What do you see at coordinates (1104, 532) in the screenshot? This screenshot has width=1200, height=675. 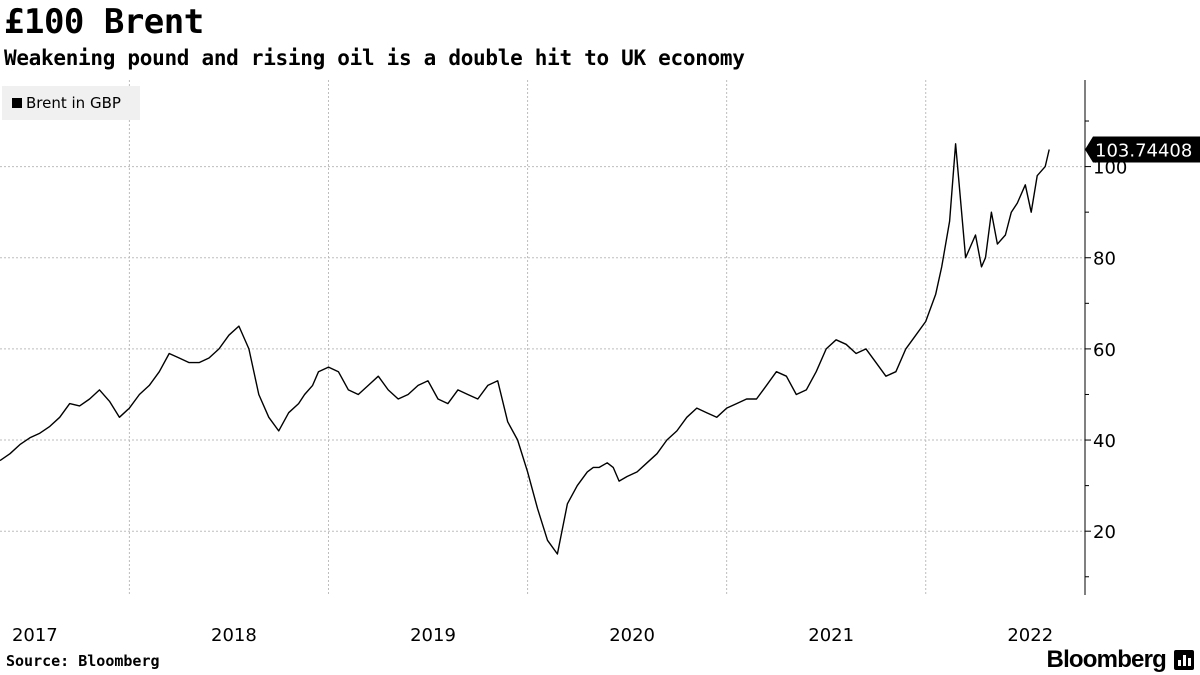 I see `y-tick-label: 20` at bounding box center [1104, 532].